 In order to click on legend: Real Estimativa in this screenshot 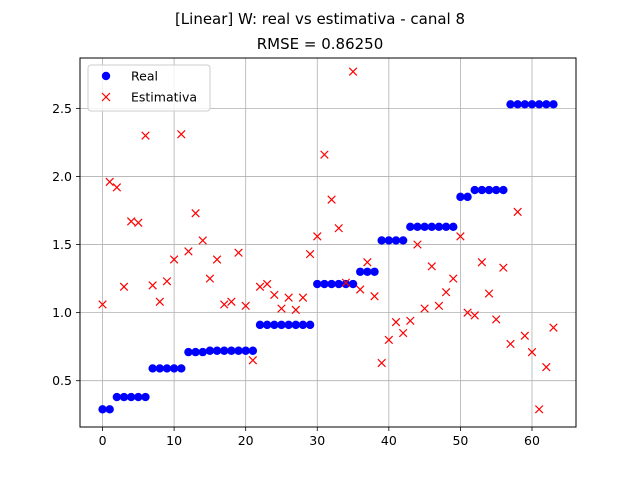, I will do `click(149, 88)`.